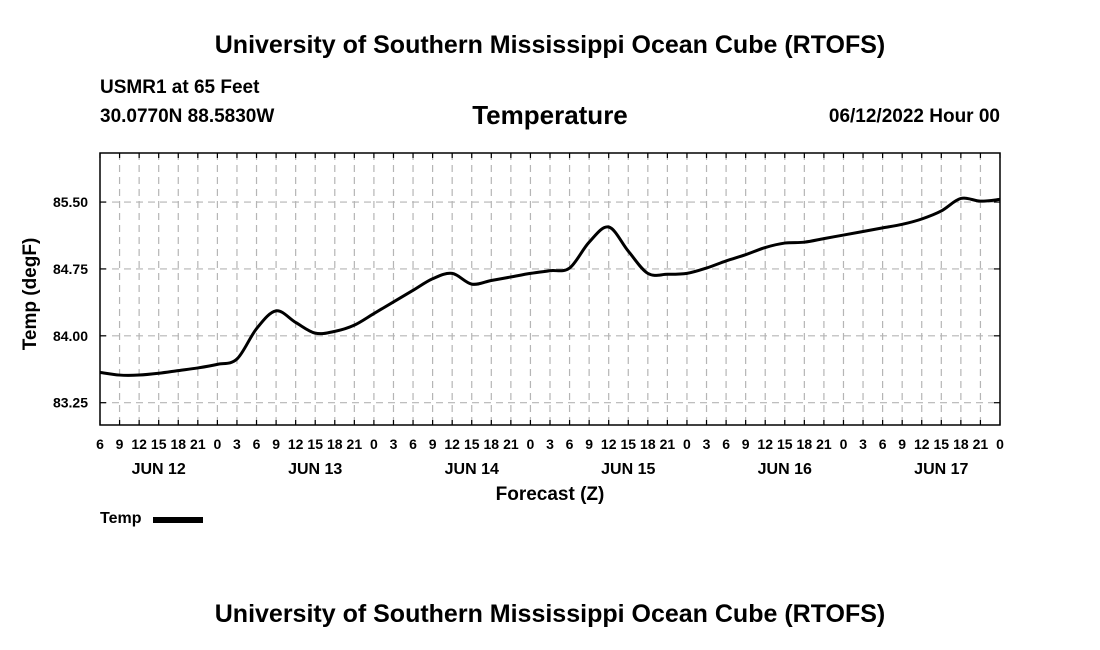 Image resolution: width=1100 pixels, height=650 pixels. I want to click on y-tick-label: 84.00, so click(70, 336).